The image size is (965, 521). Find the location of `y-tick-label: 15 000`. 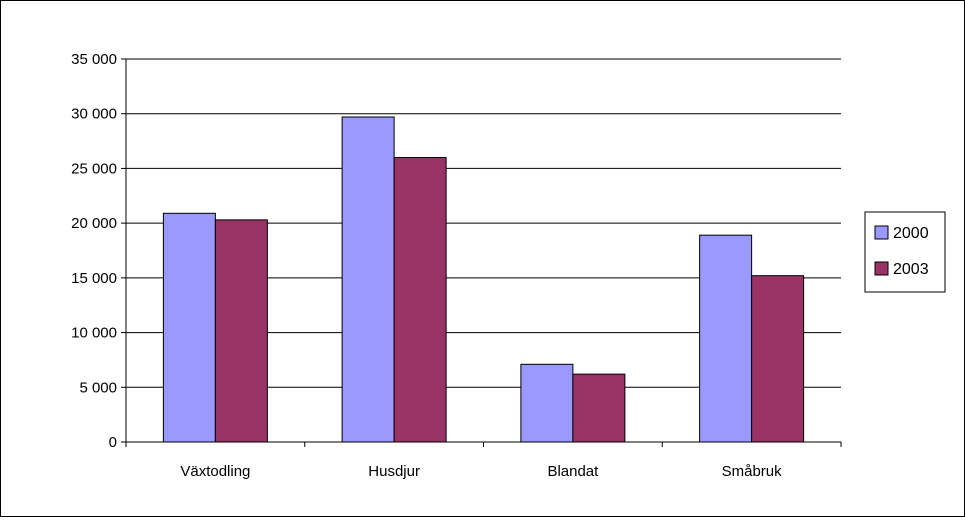

y-tick-label: 15 000 is located at coordinates (94, 278).